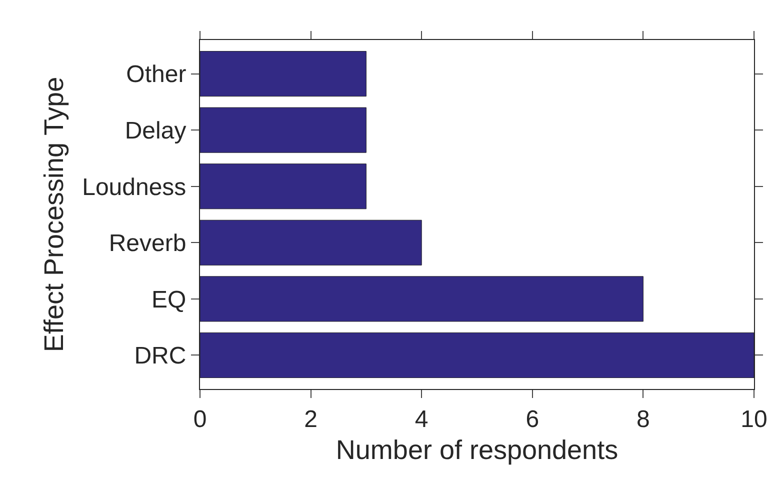  I want to click on y-tick-label: Loudness, so click(134, 187).